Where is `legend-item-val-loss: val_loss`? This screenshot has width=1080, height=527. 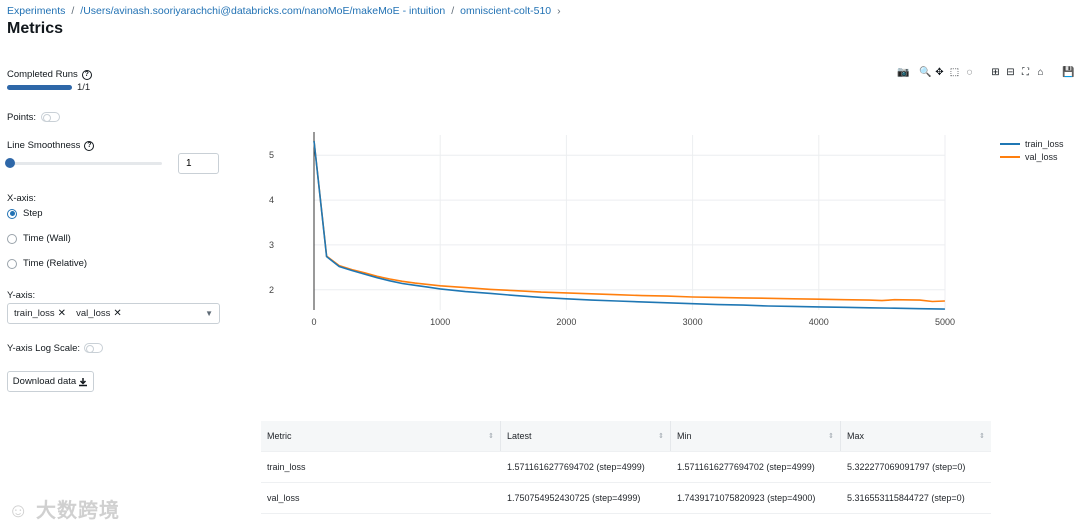
legend-item-val-loss: val_loss is located at coordinates (1032, 156).